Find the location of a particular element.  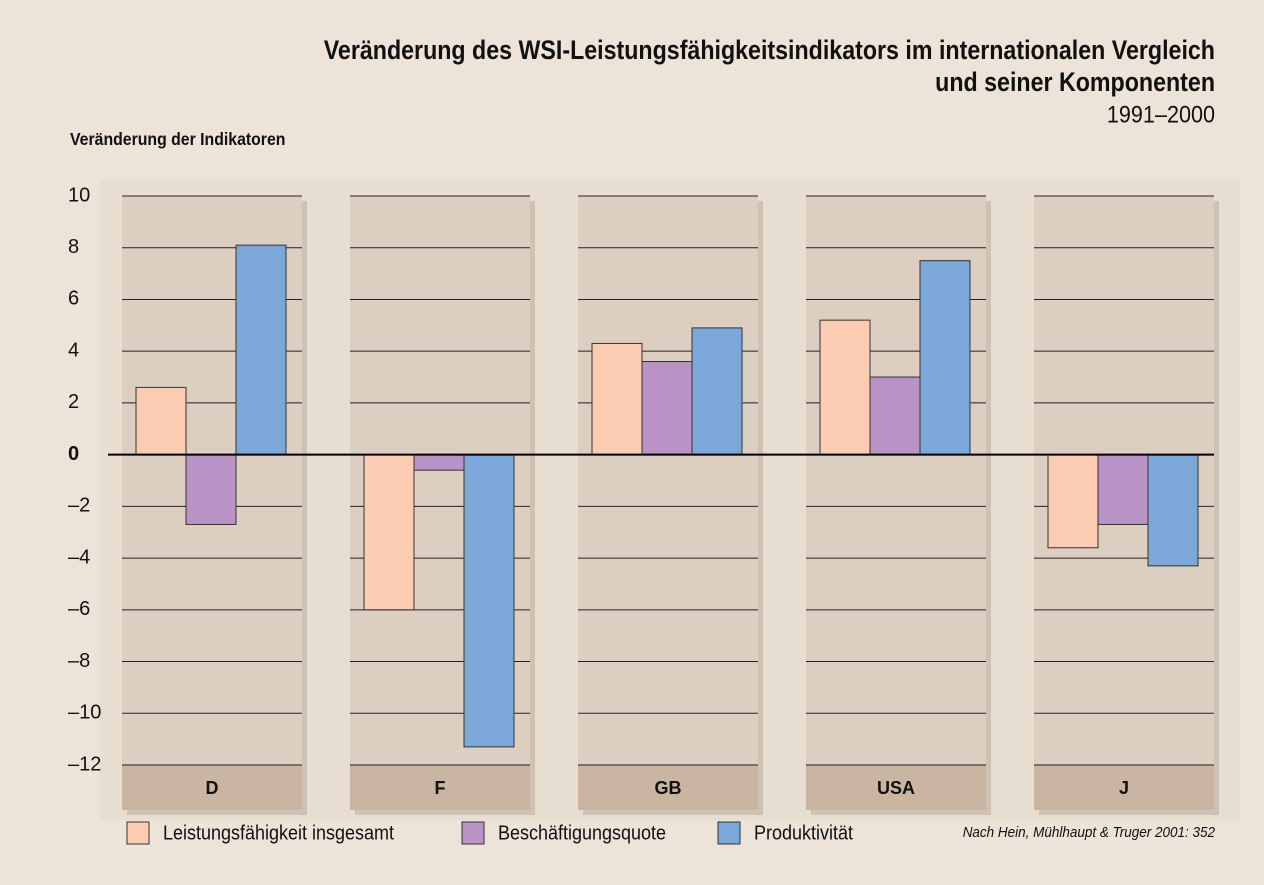

y-tick-label: –10 is located at coordinates (84, 713).